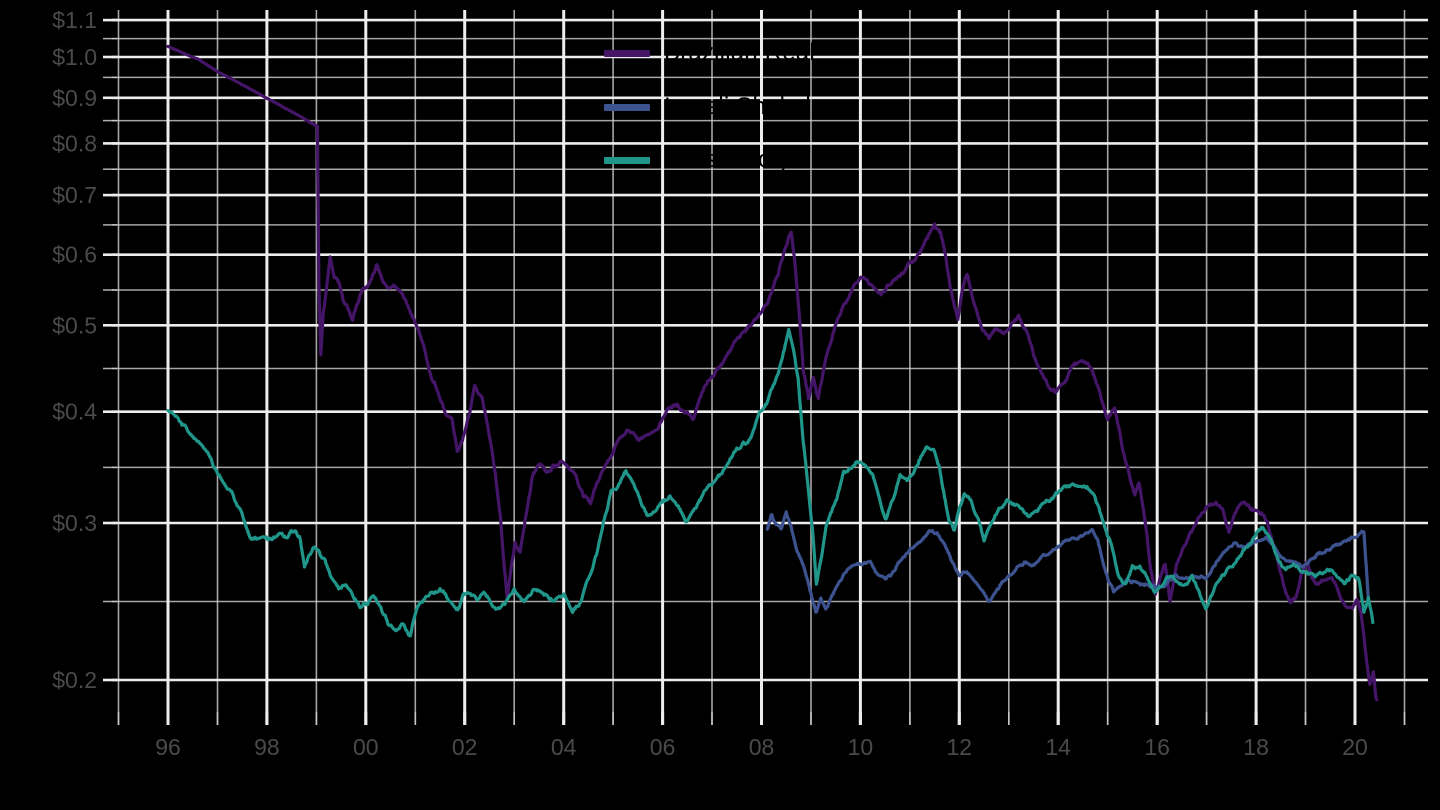 The height and width of the screenshot is (810, 1440). What do you see at coordinates (267, 747) in the screenshot?
I see `x-axis-label: 98` at bounding box center [267, 747].